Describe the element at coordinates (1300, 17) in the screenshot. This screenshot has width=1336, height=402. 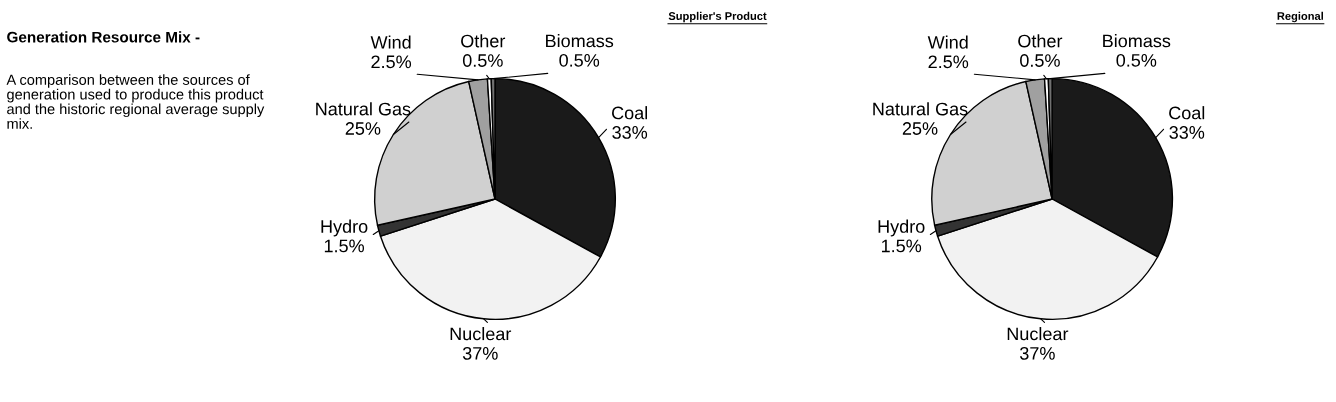
I see `text: Regional` at that location.